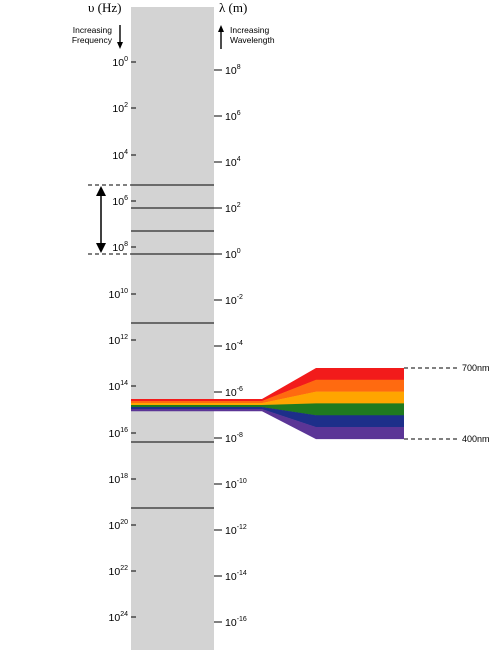  I want to click on frequency-tick-label: 10⁶, so click(120, 201).